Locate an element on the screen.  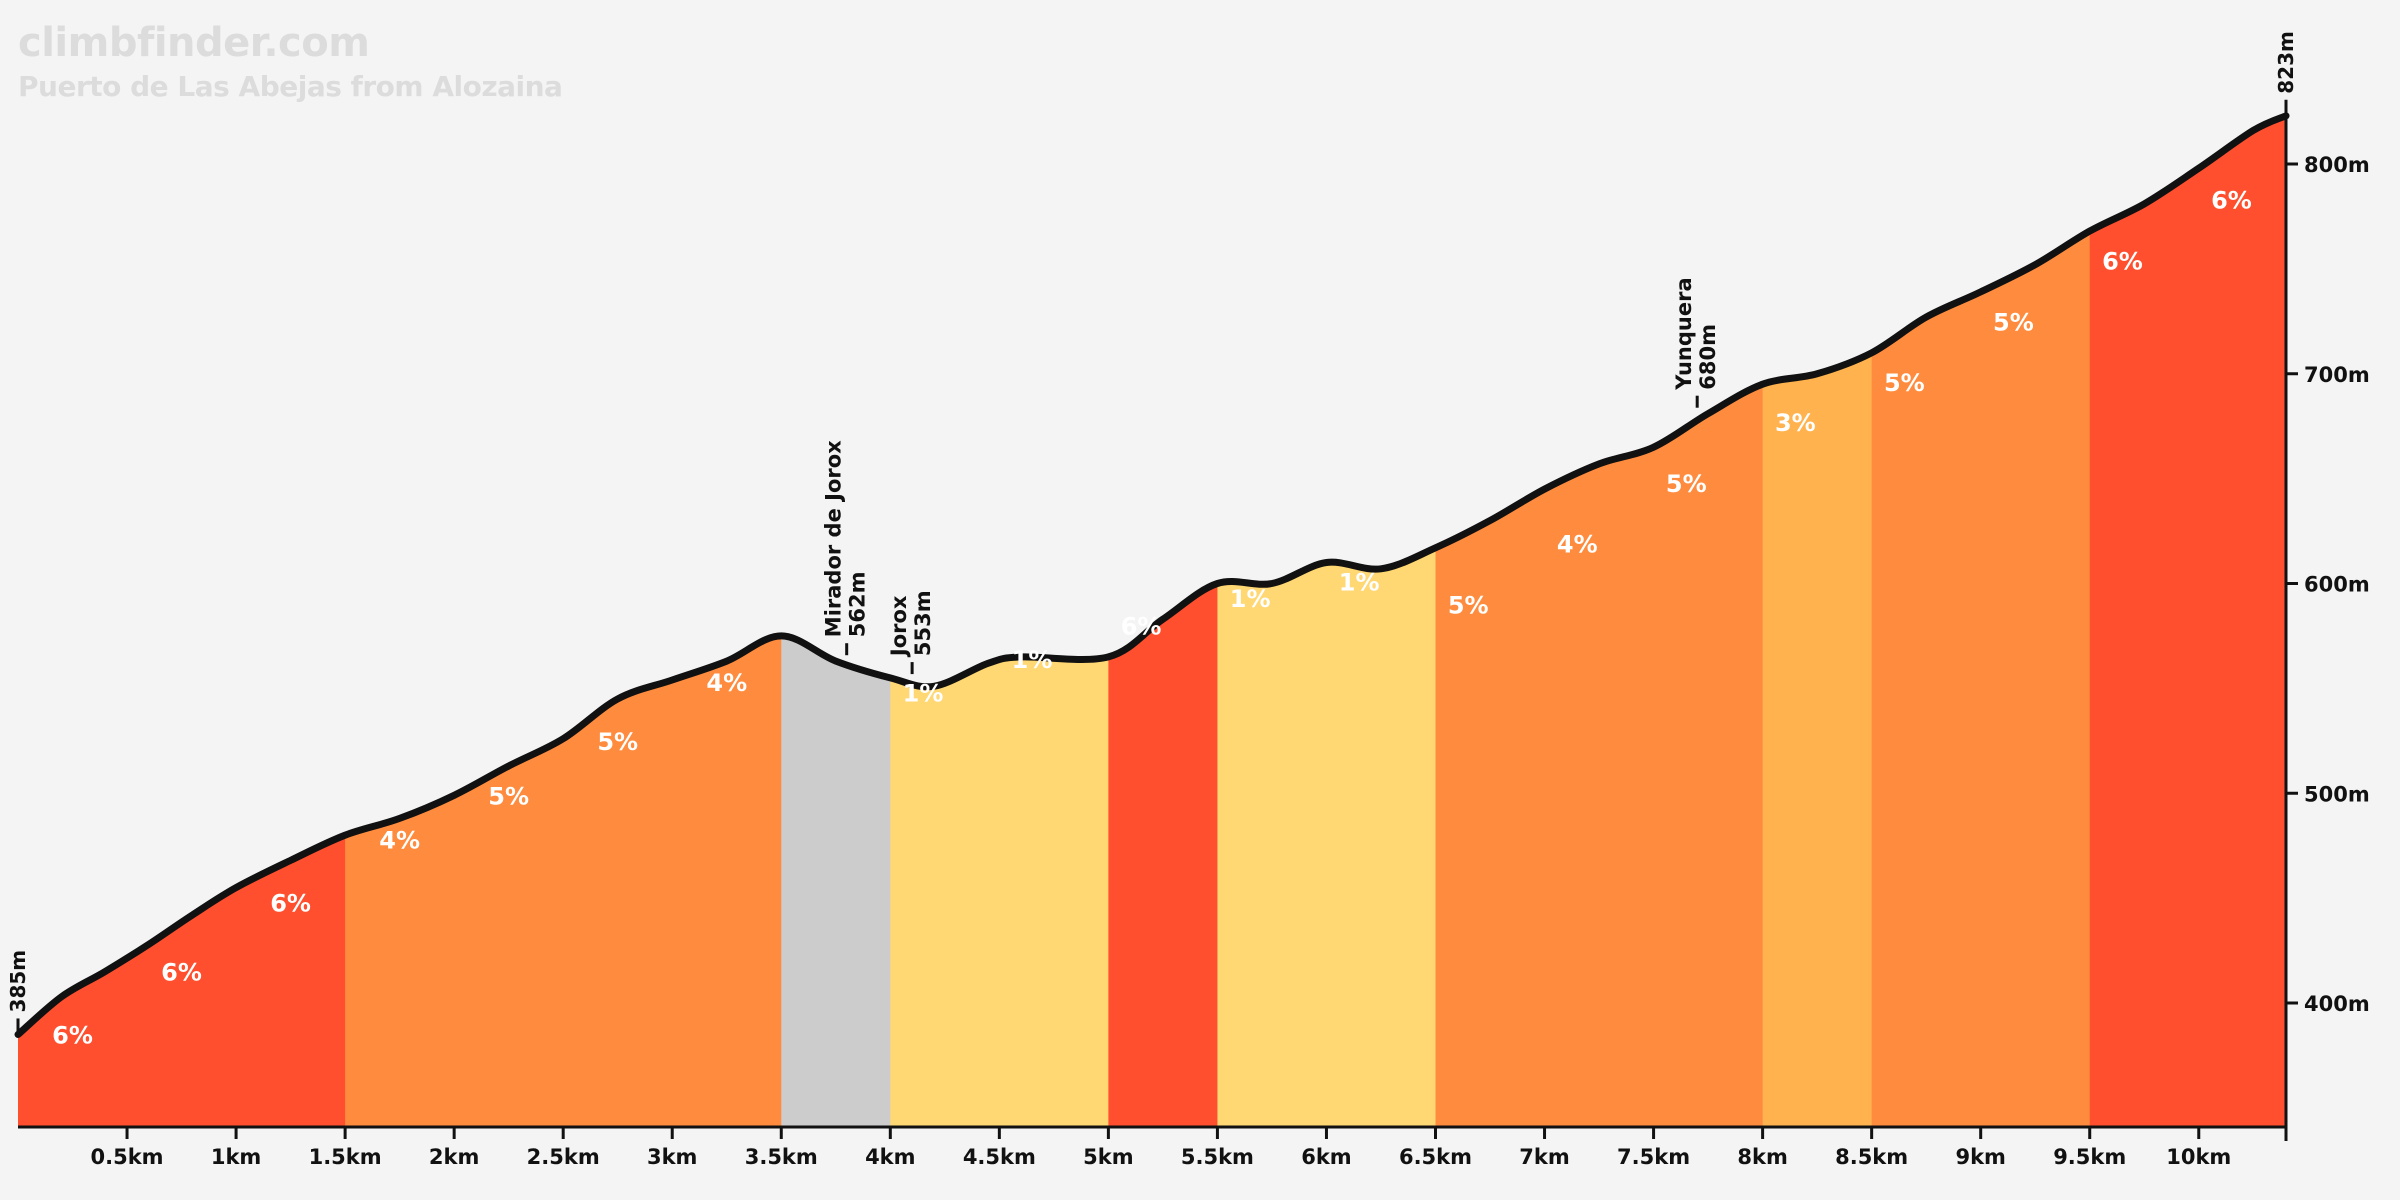
end-elevation-label: 823m is located at coordinates (2286, 62).